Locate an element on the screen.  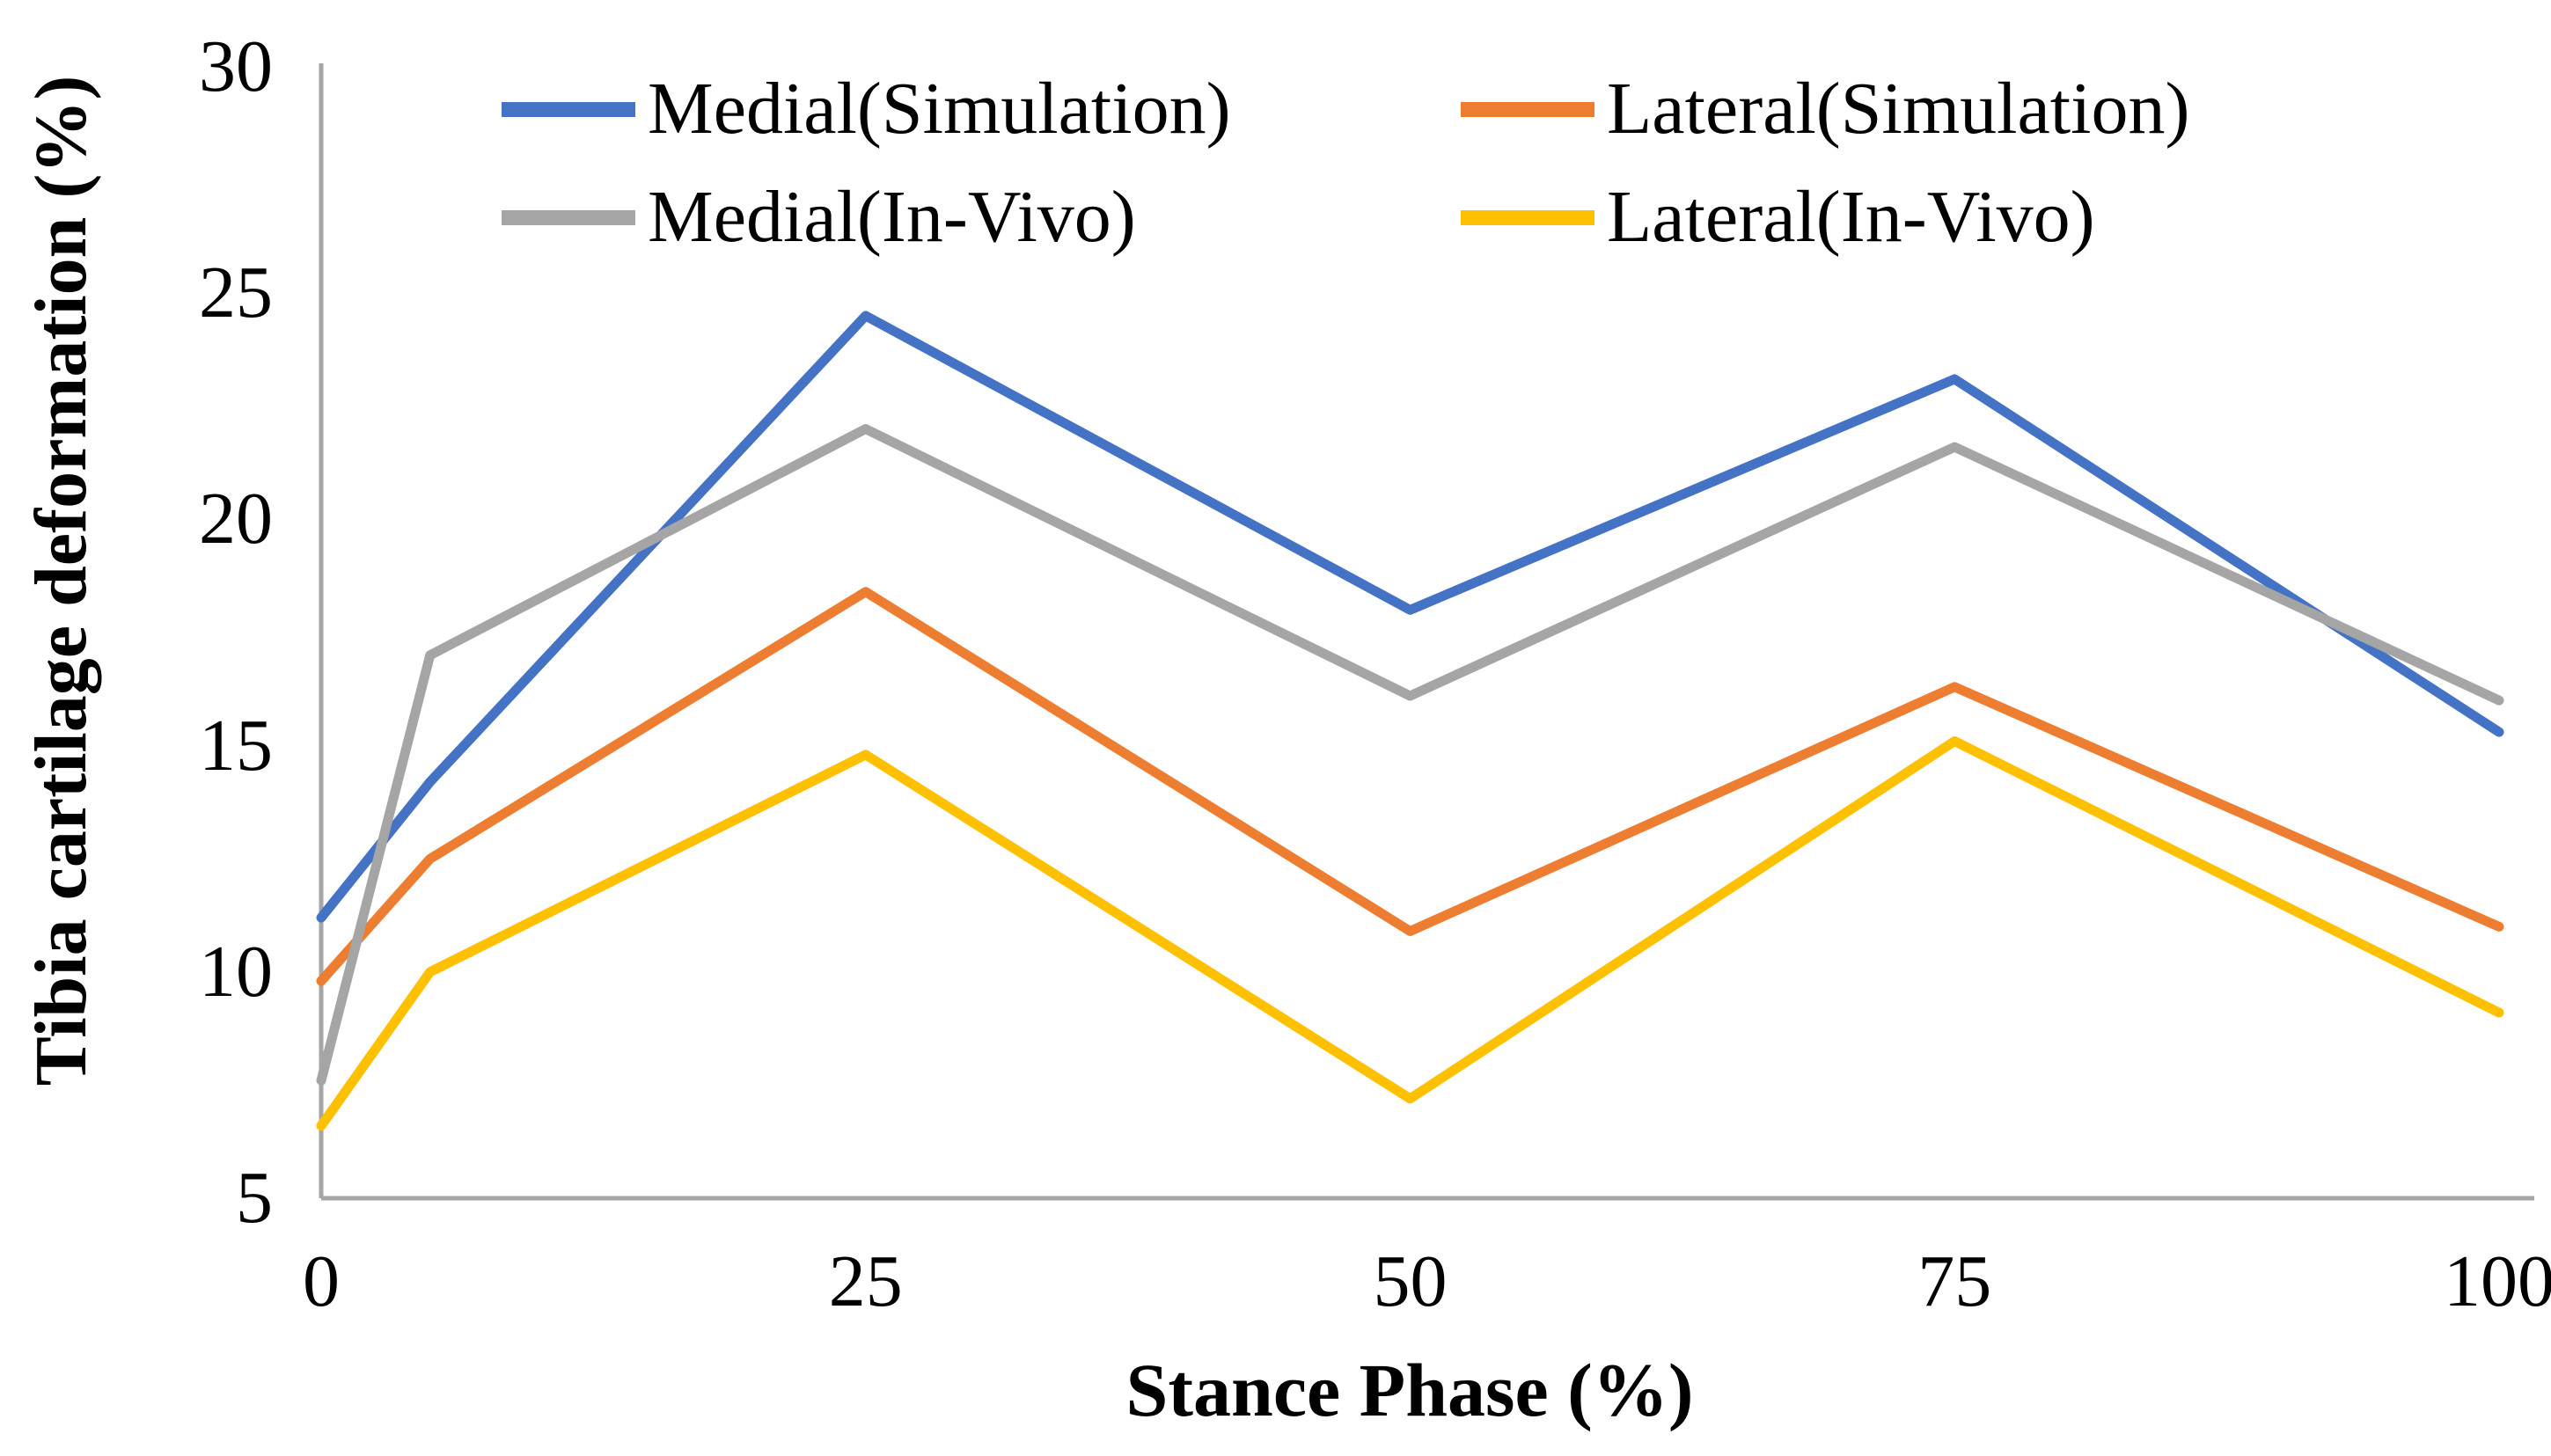
legend-item-medial-in-vivo-: Medial(In-Vivo) is located at coordinates (819, 217).